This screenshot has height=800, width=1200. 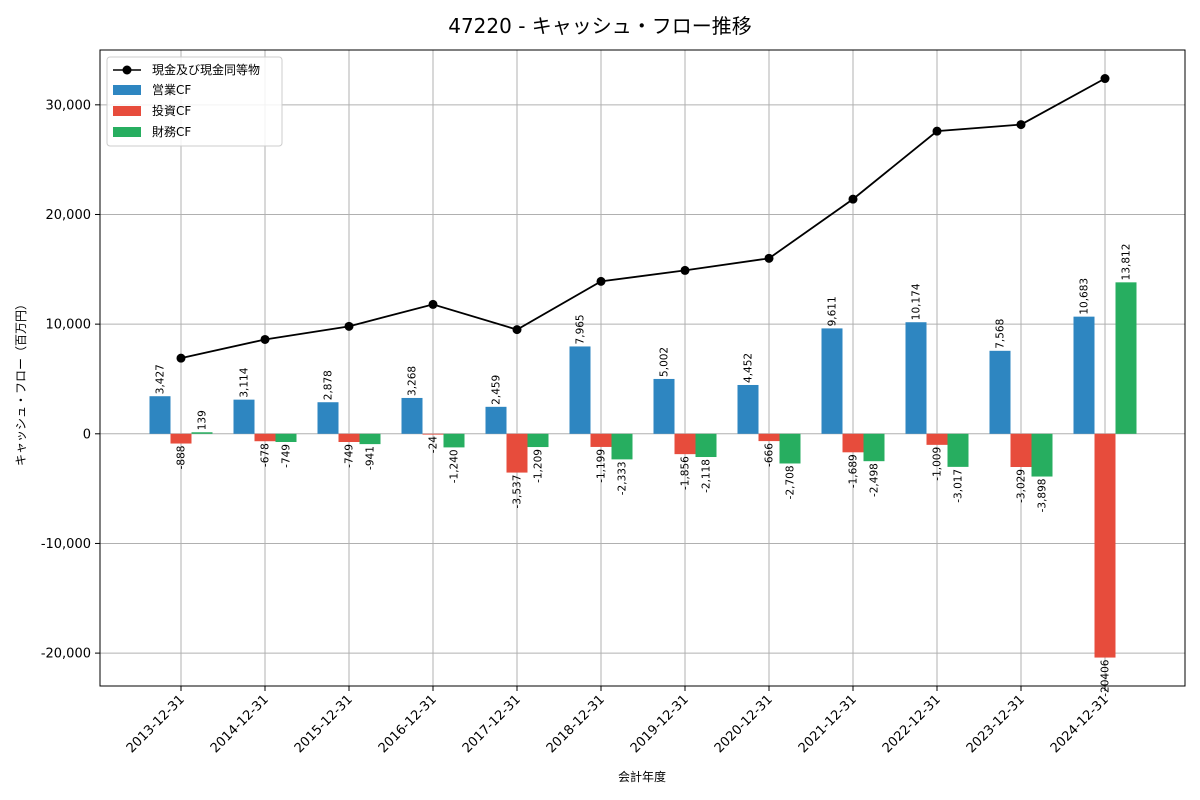 I want to click on x-axis-label: 会計年度, so click(x=642, y=776).